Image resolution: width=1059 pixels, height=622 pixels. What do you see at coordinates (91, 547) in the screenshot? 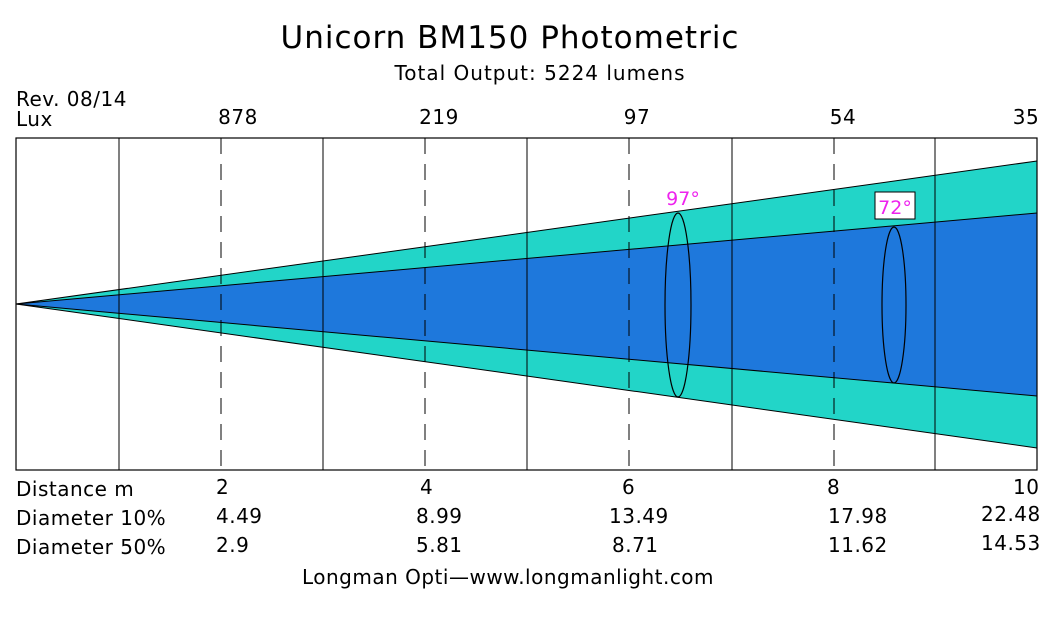
I see `diameter-50-label: Diameter 50%` at bounding box center [91, 547].